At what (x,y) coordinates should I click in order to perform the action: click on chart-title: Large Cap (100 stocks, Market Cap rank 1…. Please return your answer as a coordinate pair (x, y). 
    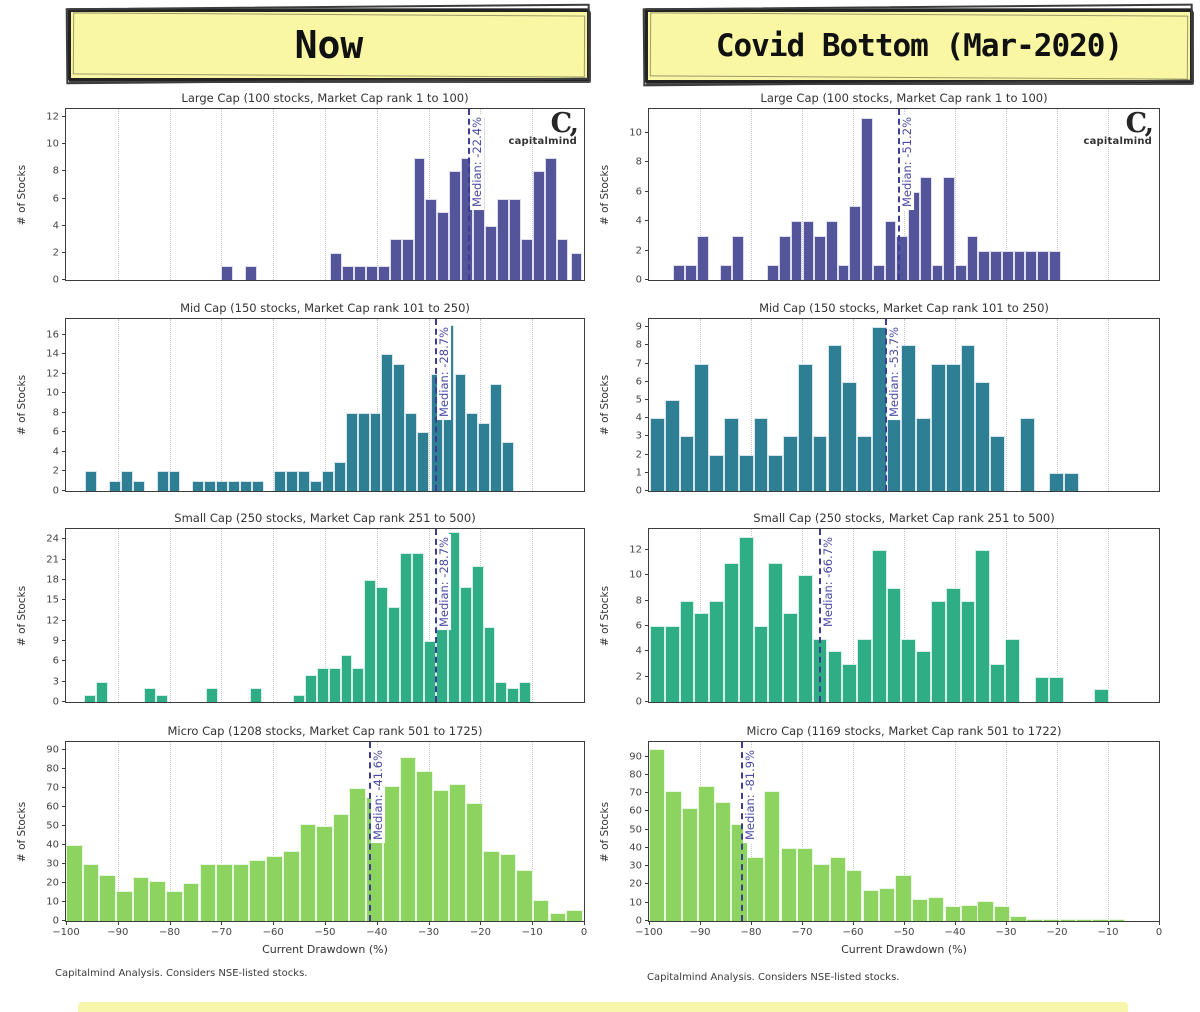
    Looking at the image, I should click on (325, 98).